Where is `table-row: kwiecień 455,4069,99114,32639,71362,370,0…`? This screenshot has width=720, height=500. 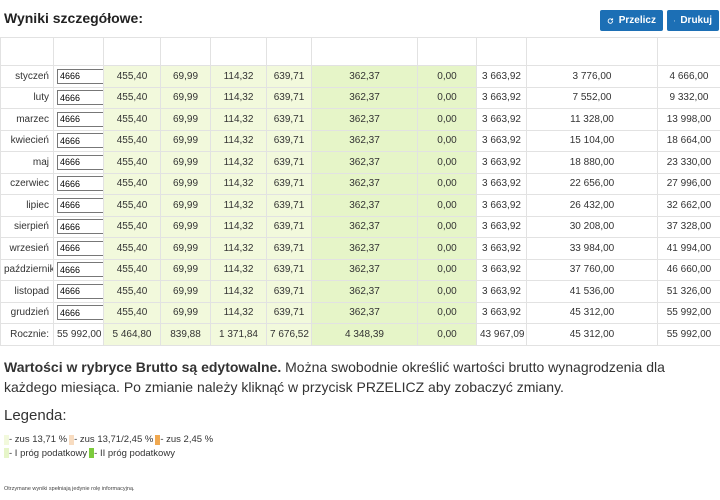 table-row: kwiecień 455,4069,99114,32639,71362,370,0… is located at coordinates (360, 140).